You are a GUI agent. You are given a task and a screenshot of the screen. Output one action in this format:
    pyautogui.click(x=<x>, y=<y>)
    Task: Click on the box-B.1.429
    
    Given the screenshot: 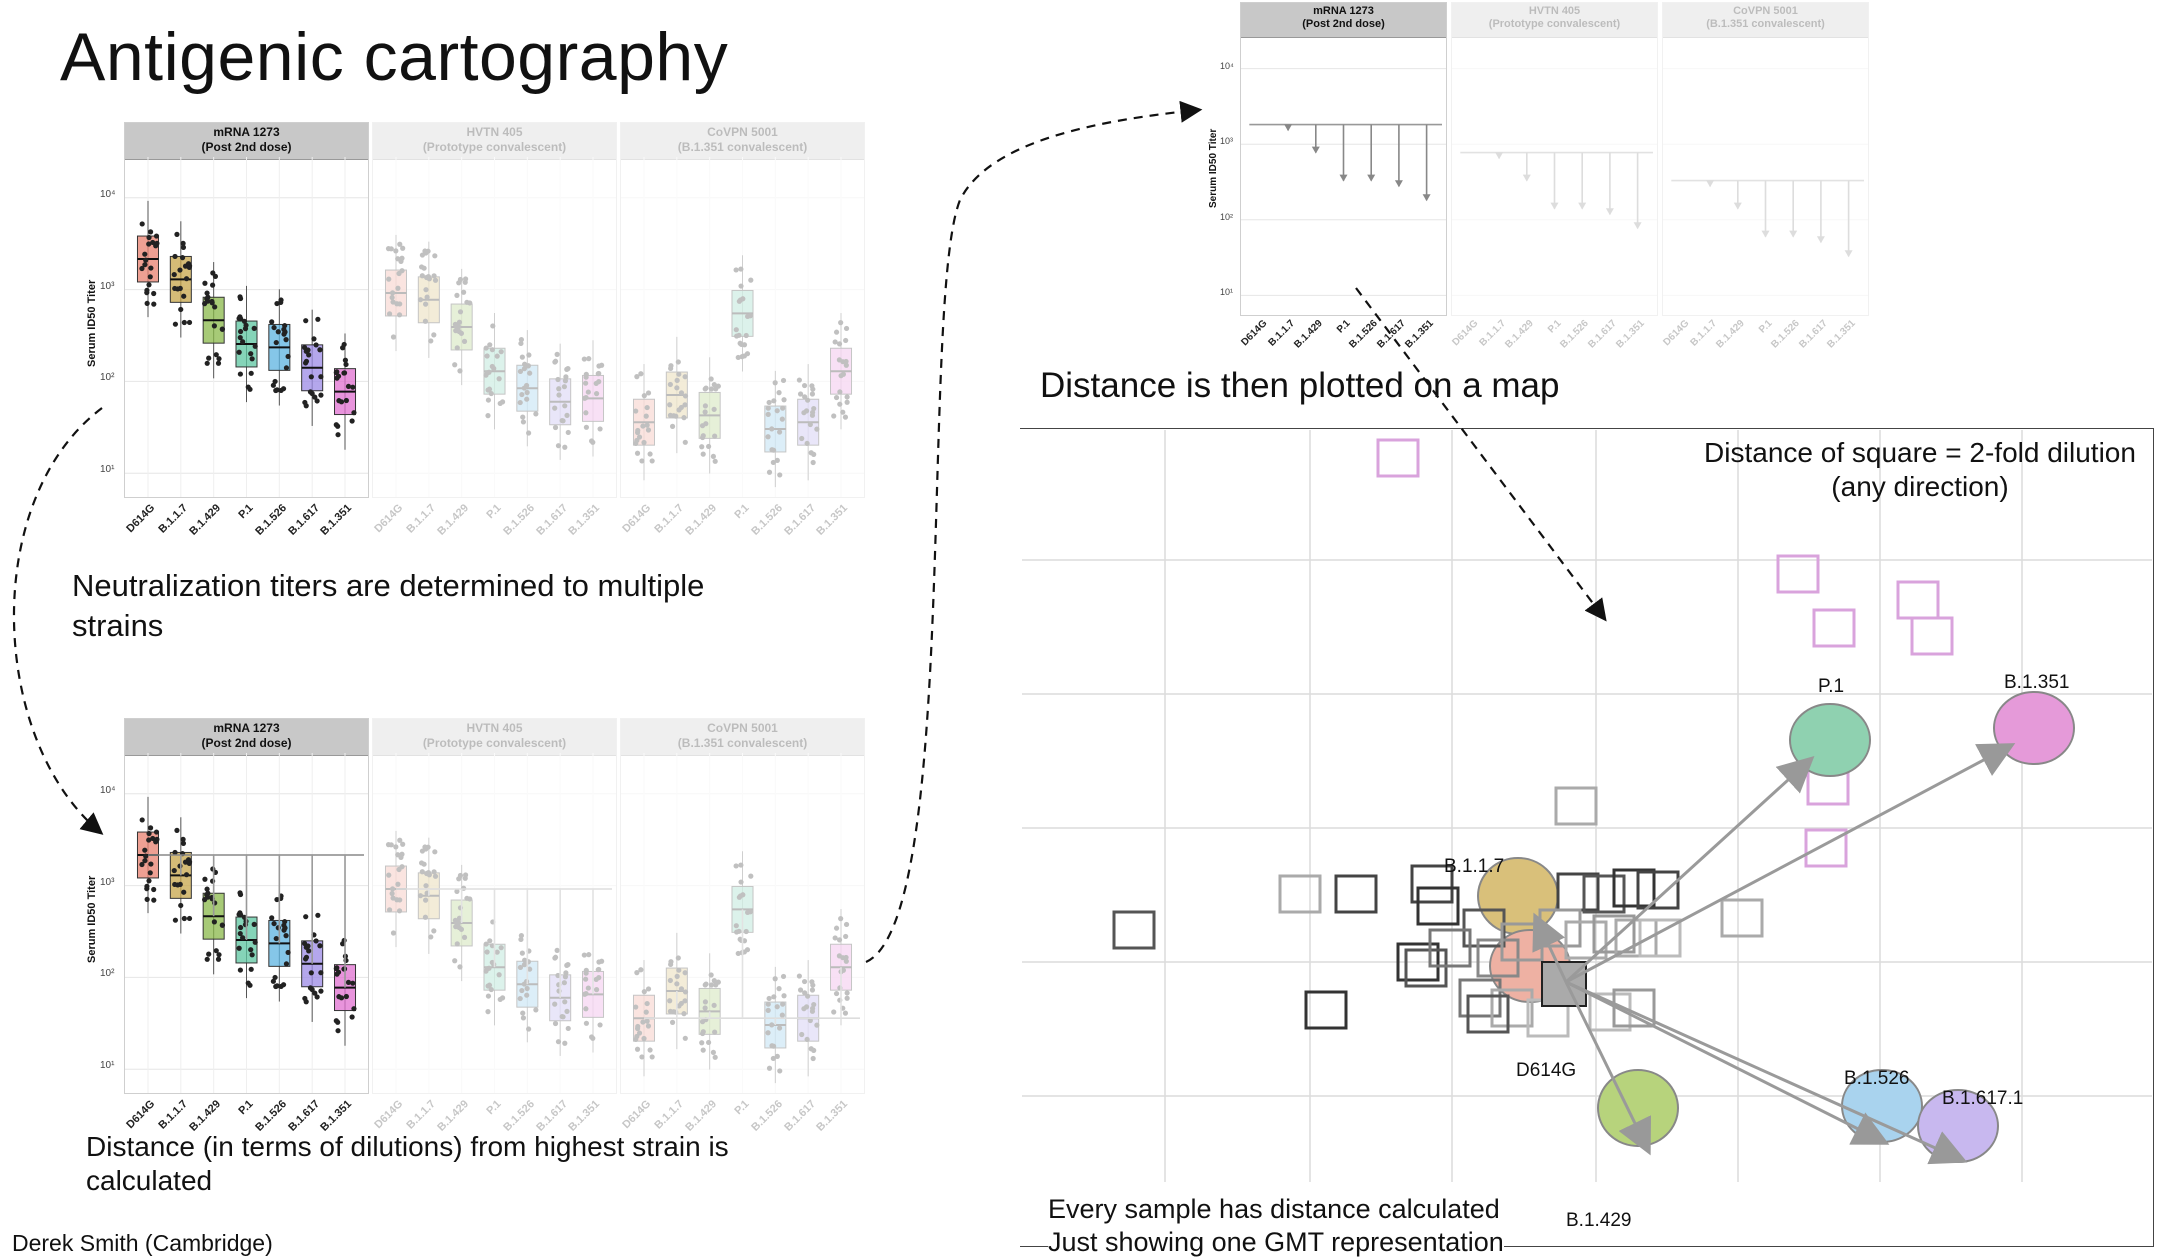 What is the action you would take?
    pyautogui.click(x=709, y=1011)
    